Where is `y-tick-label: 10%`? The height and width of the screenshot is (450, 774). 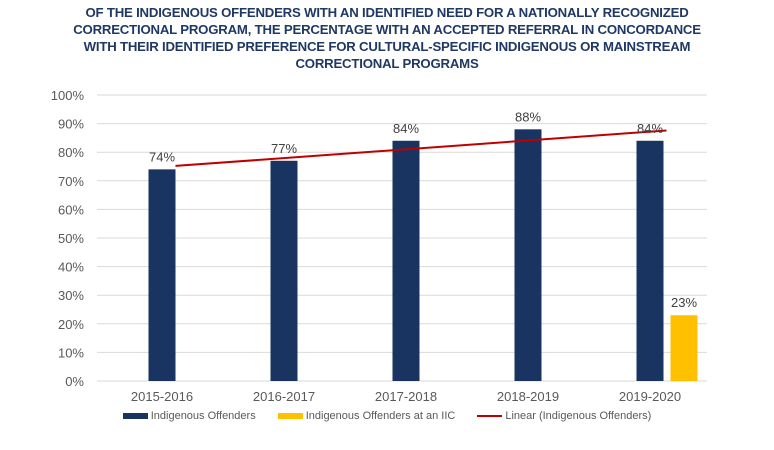 y-tick-label: 10% is located at coordinates (71, 352).